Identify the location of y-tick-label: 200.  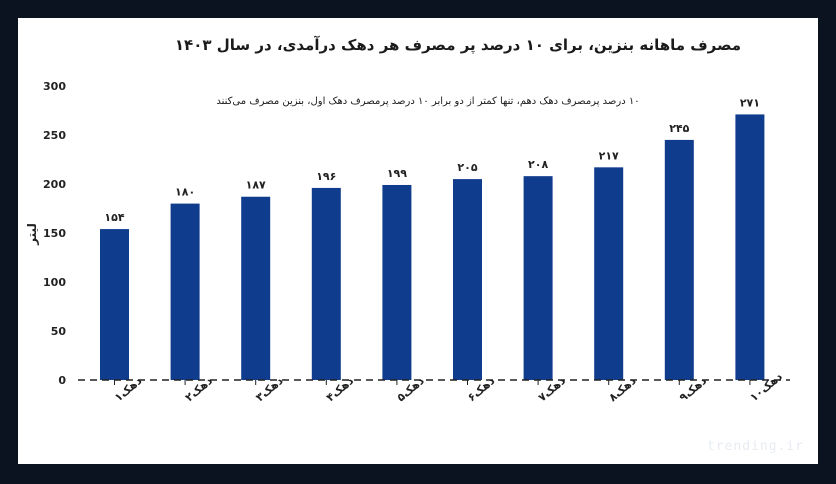
(54, 184).